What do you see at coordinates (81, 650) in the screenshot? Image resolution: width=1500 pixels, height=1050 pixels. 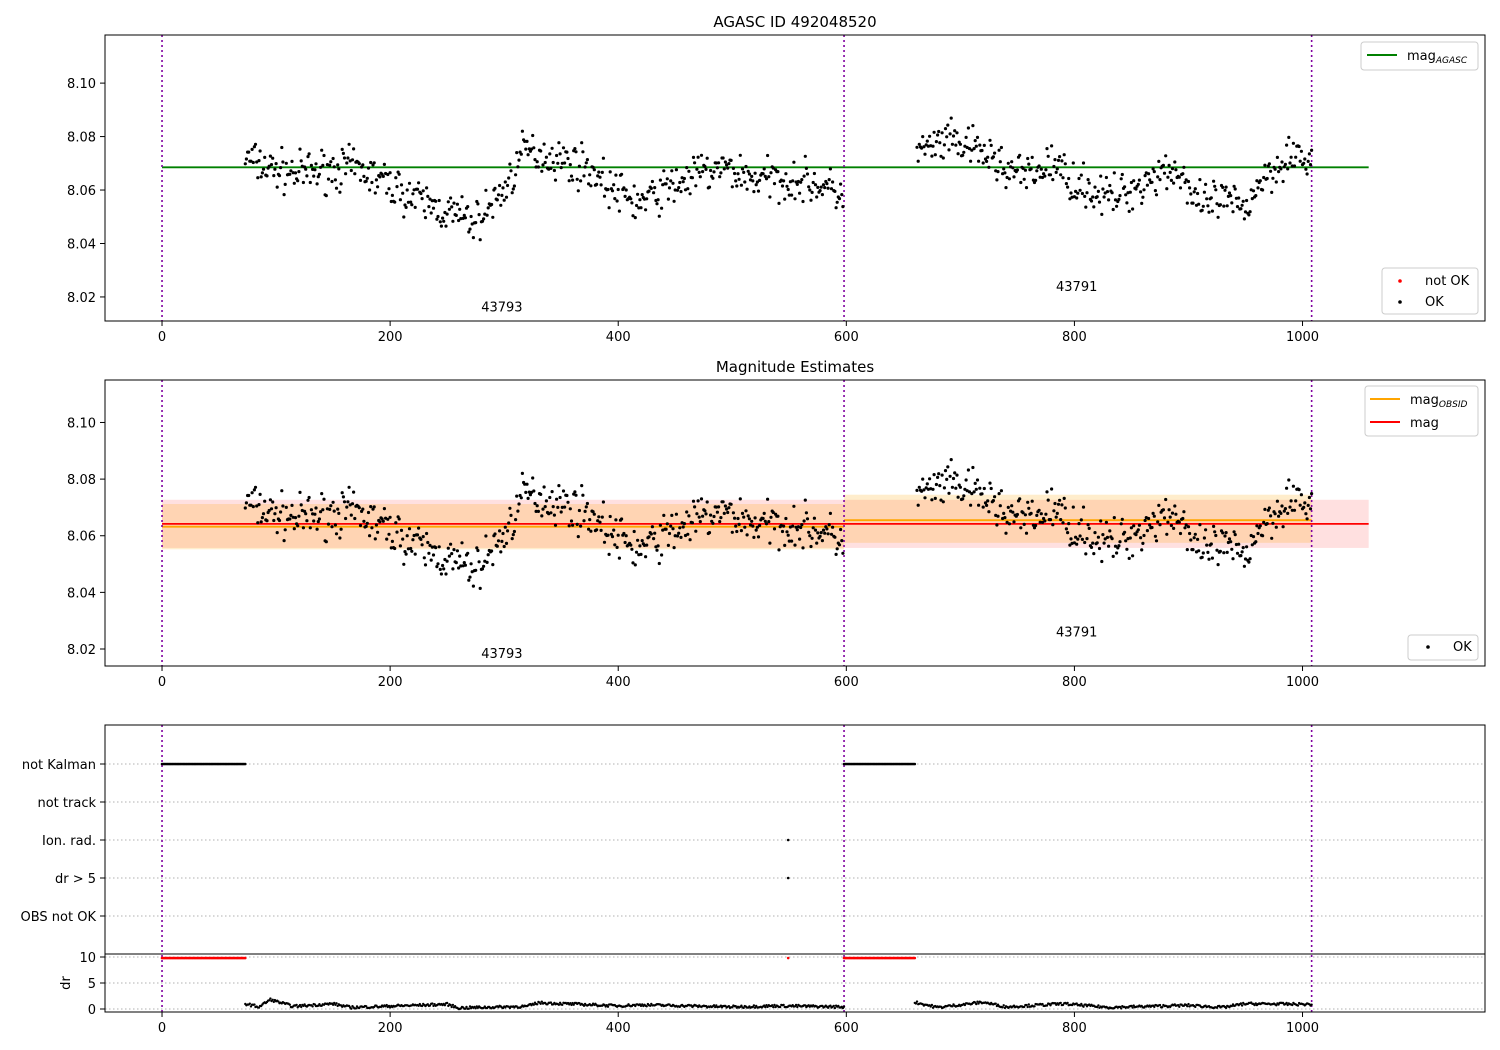 I see `y-tick-label: 8.02` at bounding box center [81, 650].